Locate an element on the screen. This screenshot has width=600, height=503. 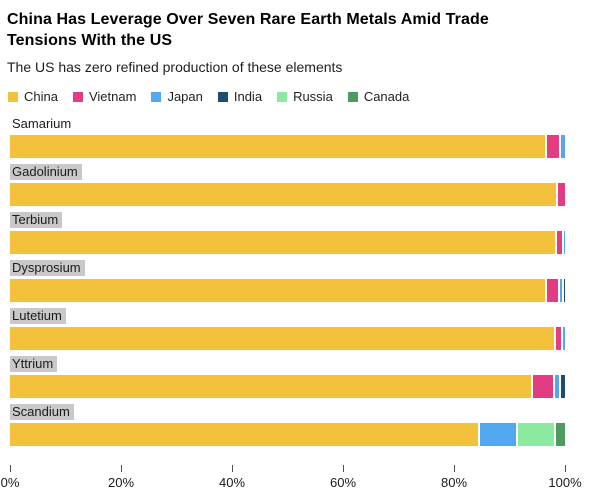
bar-segment-russia is located at coordinates (534, 434).